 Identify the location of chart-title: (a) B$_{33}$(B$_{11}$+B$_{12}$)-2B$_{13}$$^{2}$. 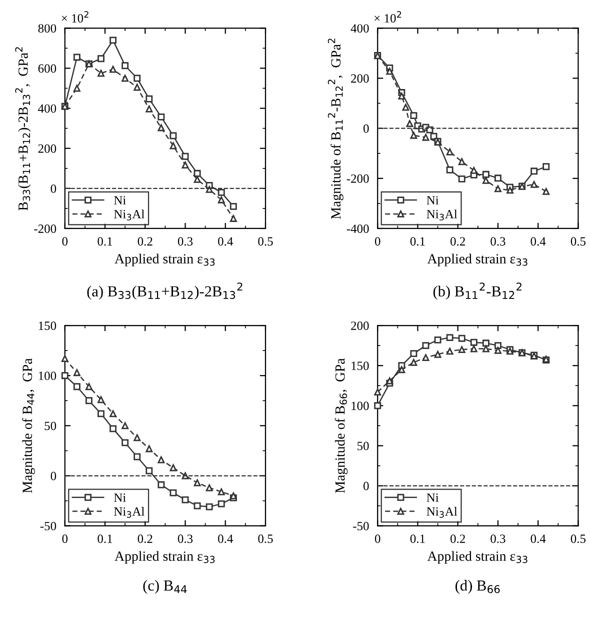
(164, 291).